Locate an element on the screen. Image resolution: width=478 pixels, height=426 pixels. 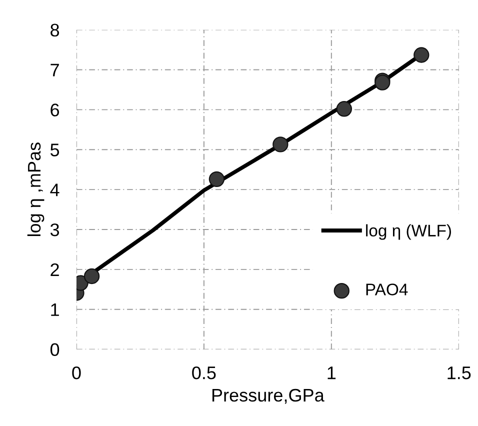
y-tick-label: 2 is located at coordinates (54, 269).